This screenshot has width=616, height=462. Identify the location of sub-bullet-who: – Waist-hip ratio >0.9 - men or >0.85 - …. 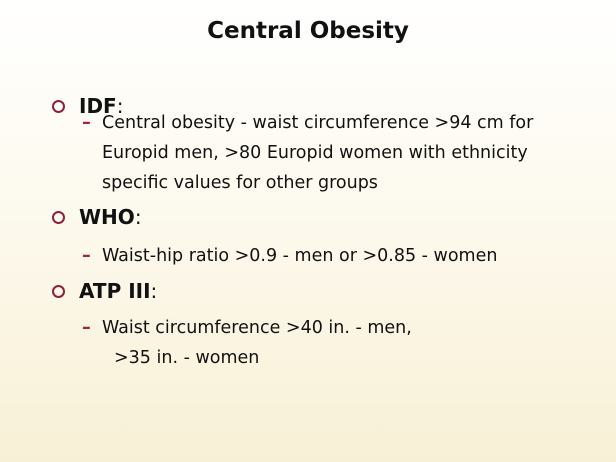
(289, 256).